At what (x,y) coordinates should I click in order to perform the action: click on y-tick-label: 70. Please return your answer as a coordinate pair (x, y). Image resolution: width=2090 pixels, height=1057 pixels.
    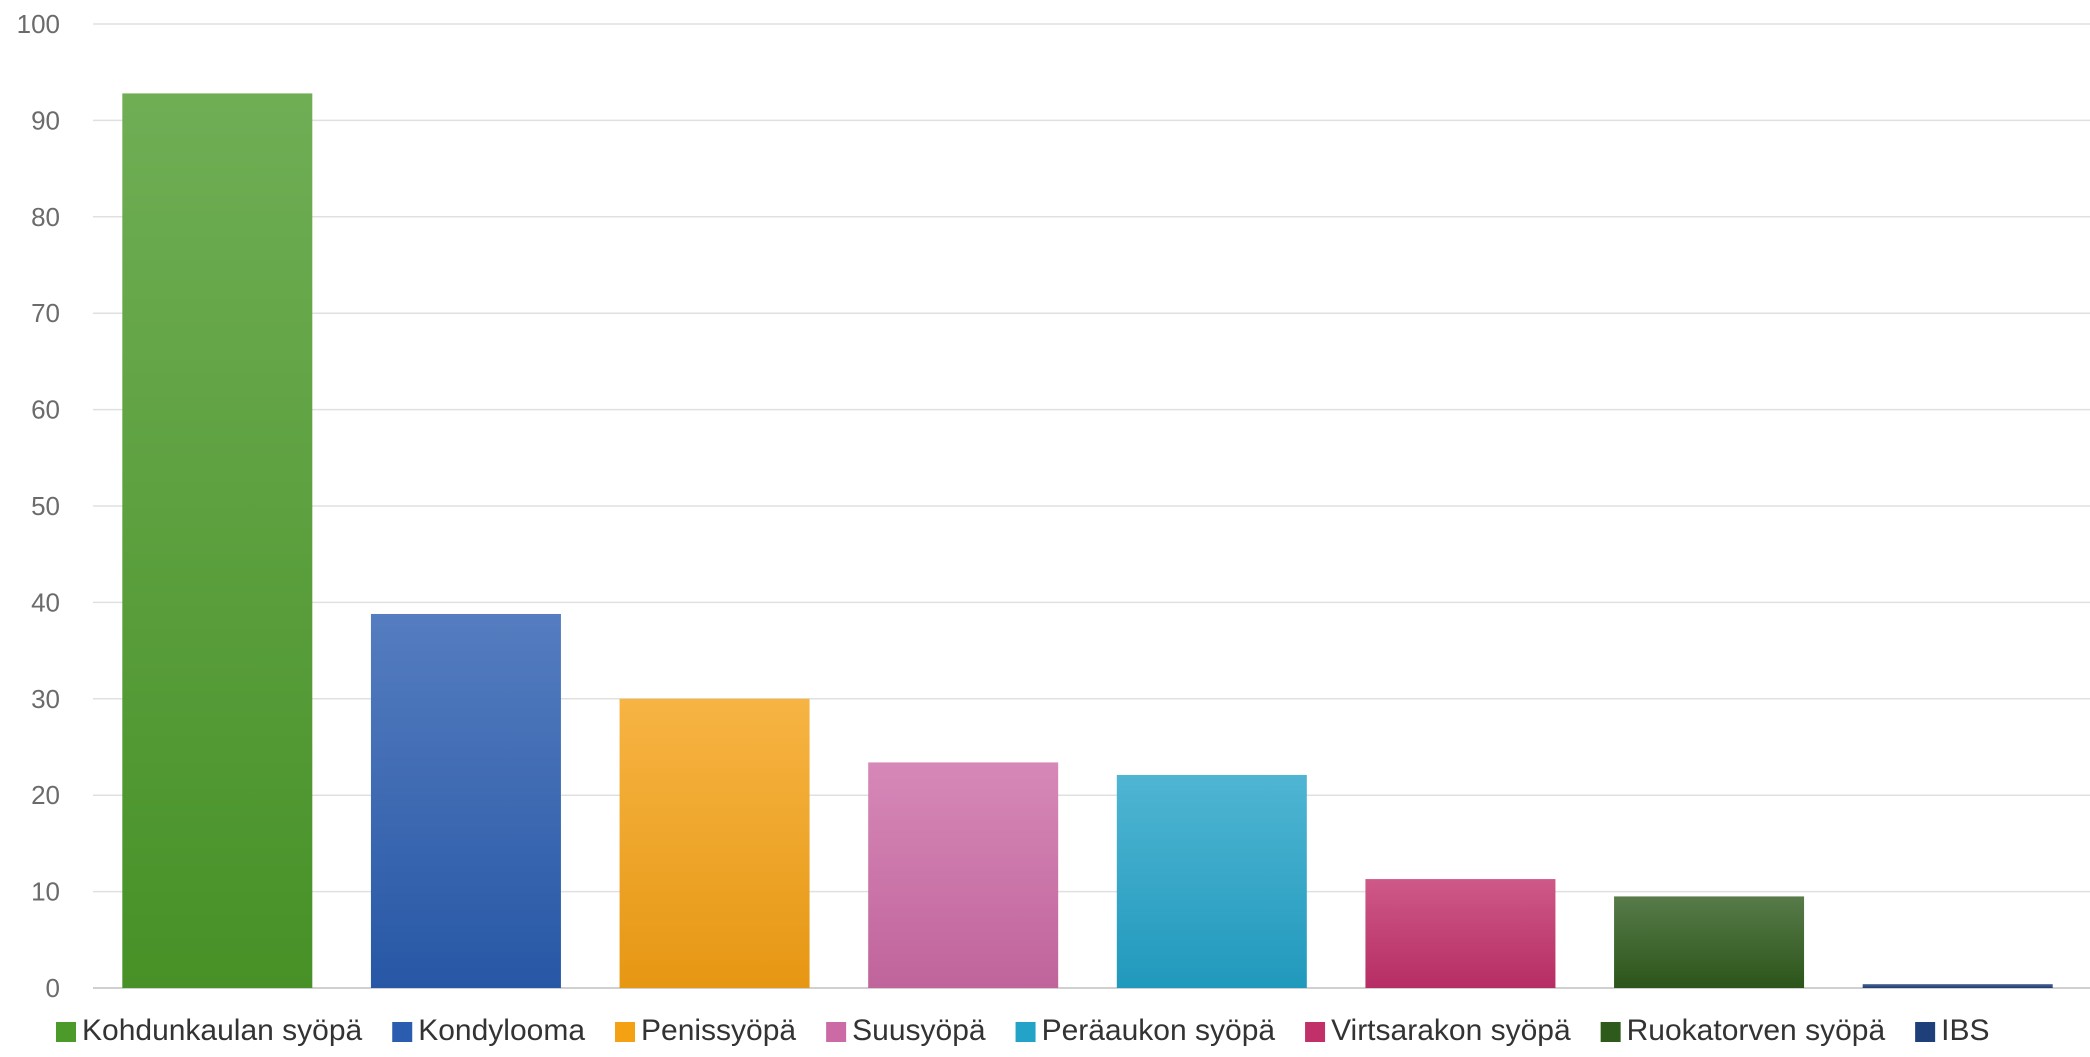
    Looking at the image, I should click on (45, 313).